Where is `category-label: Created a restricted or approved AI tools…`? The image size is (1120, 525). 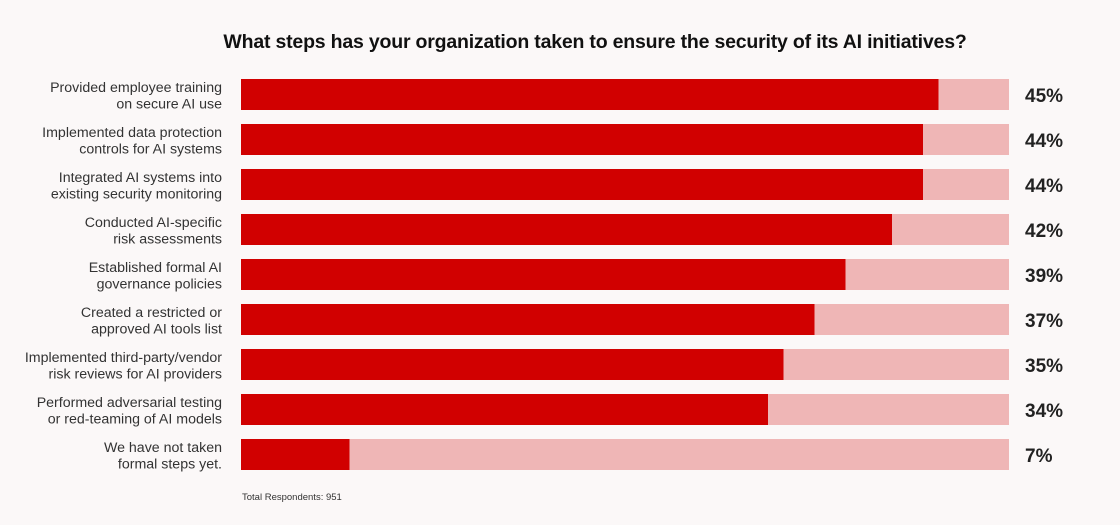 category-label: Created a restricted or approved AI tools… is located at coordinates (151, 321).